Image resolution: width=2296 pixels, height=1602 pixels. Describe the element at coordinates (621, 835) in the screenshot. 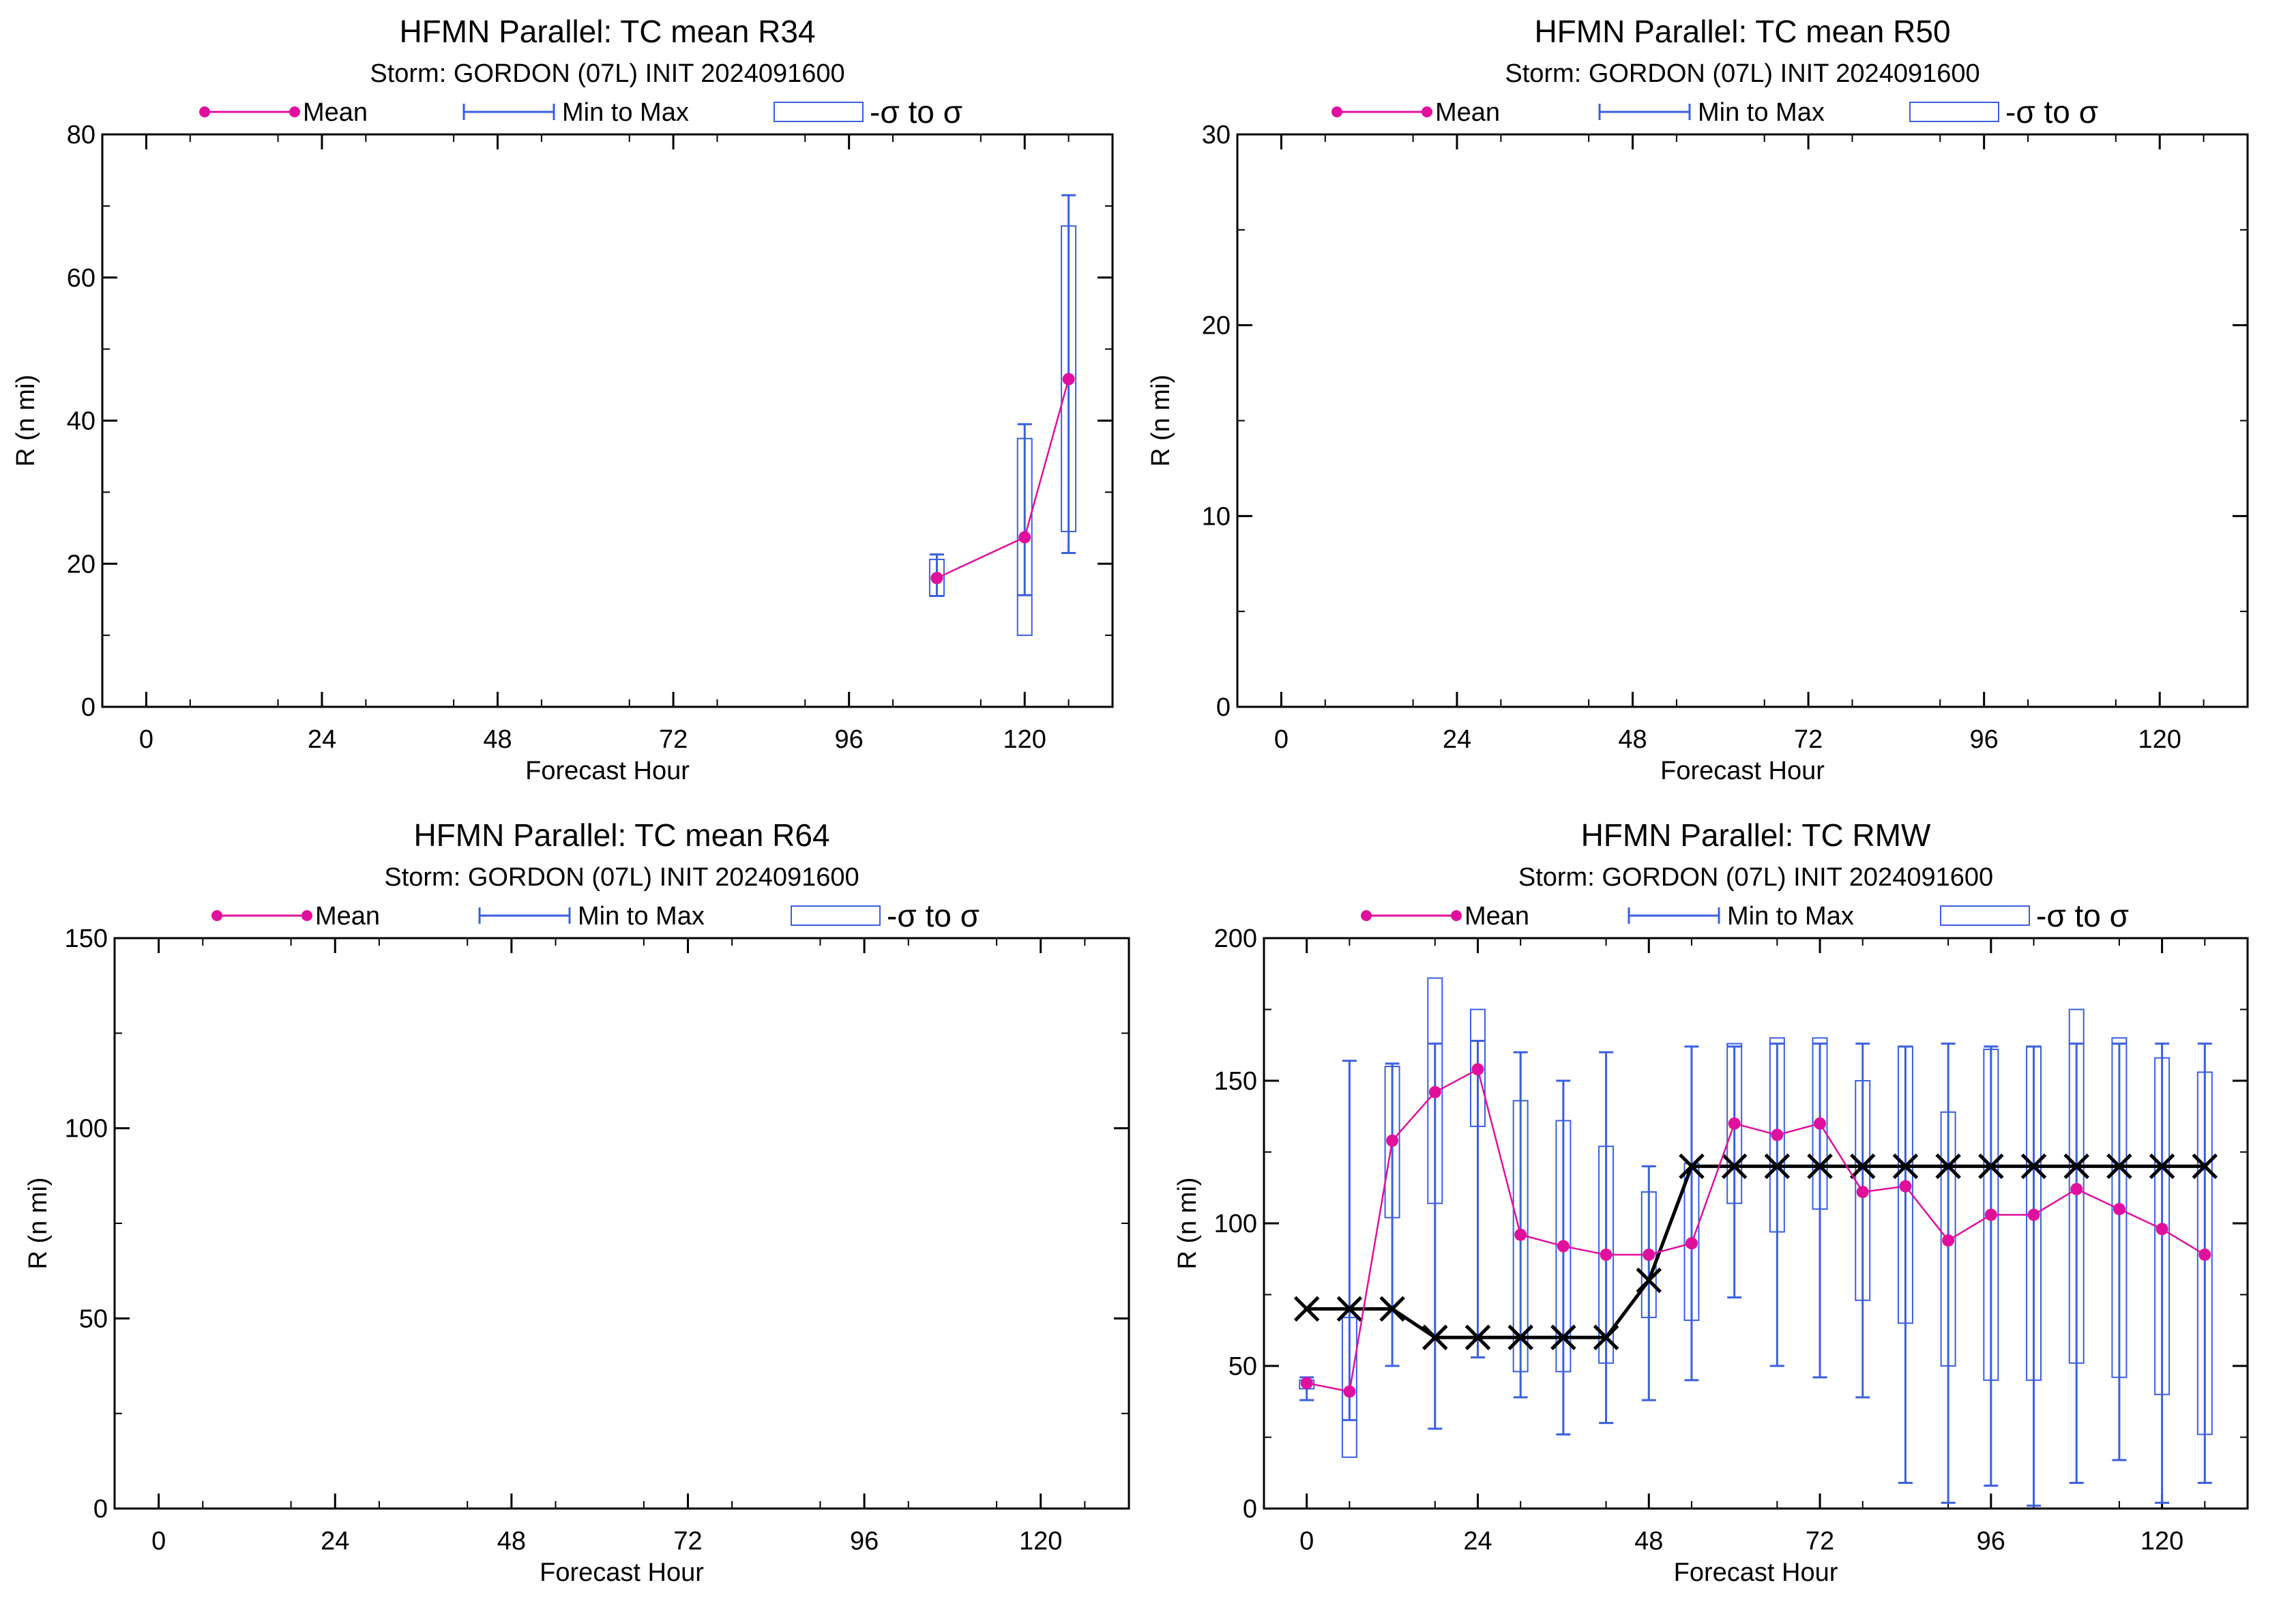

I see `chart-title: HFMN Parallel: TC mean R64` at that location.